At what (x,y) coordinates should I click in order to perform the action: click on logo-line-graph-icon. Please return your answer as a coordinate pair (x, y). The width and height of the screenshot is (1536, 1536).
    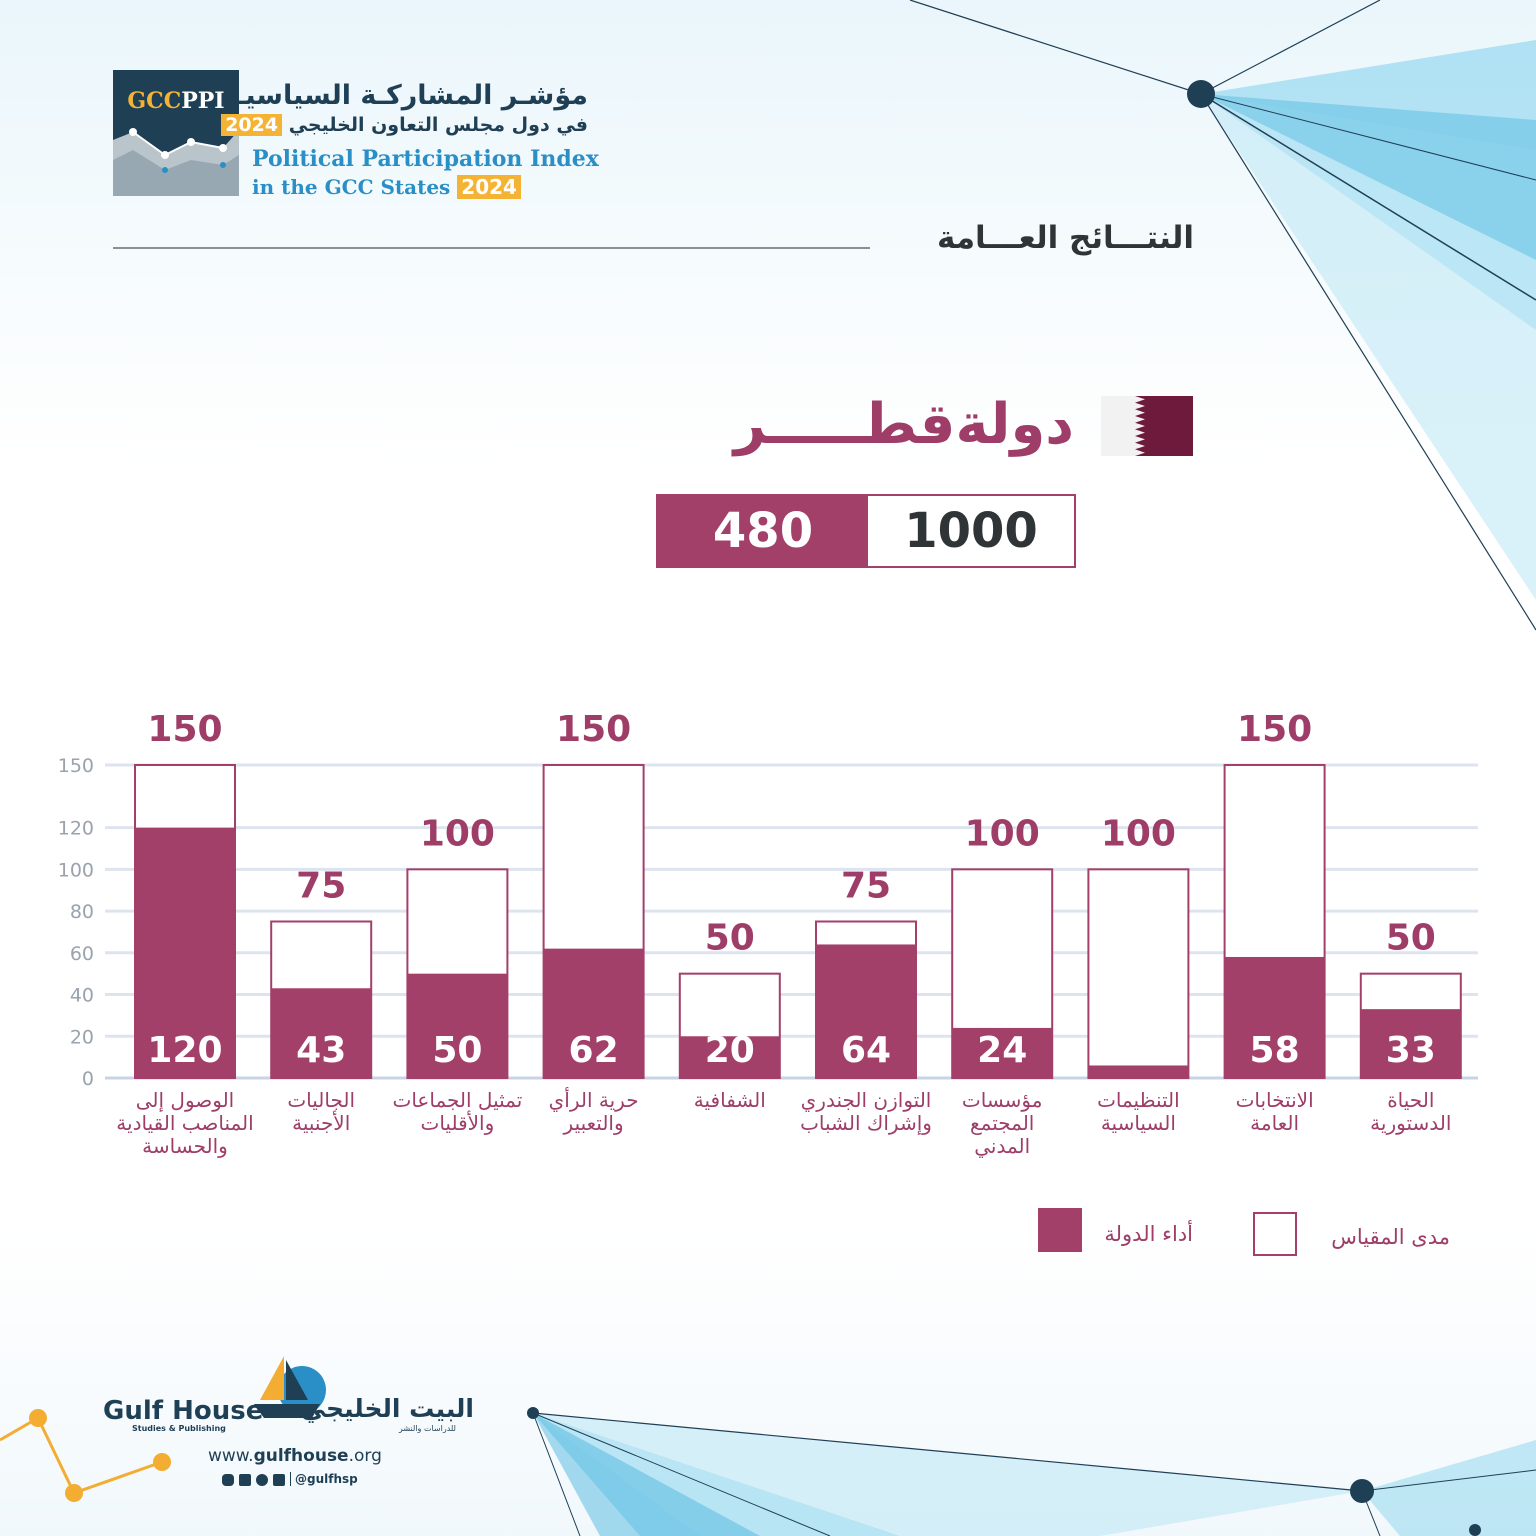
    Looking at the image, I should click on (176, 162).